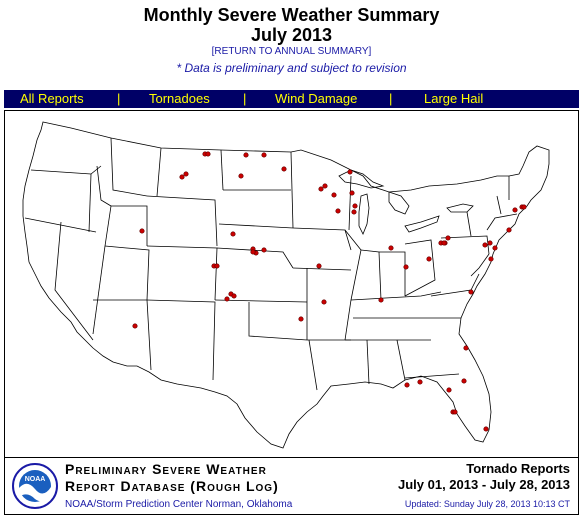  I want to click on nav-tornadoes: Tornadoes, so click(179, 98).